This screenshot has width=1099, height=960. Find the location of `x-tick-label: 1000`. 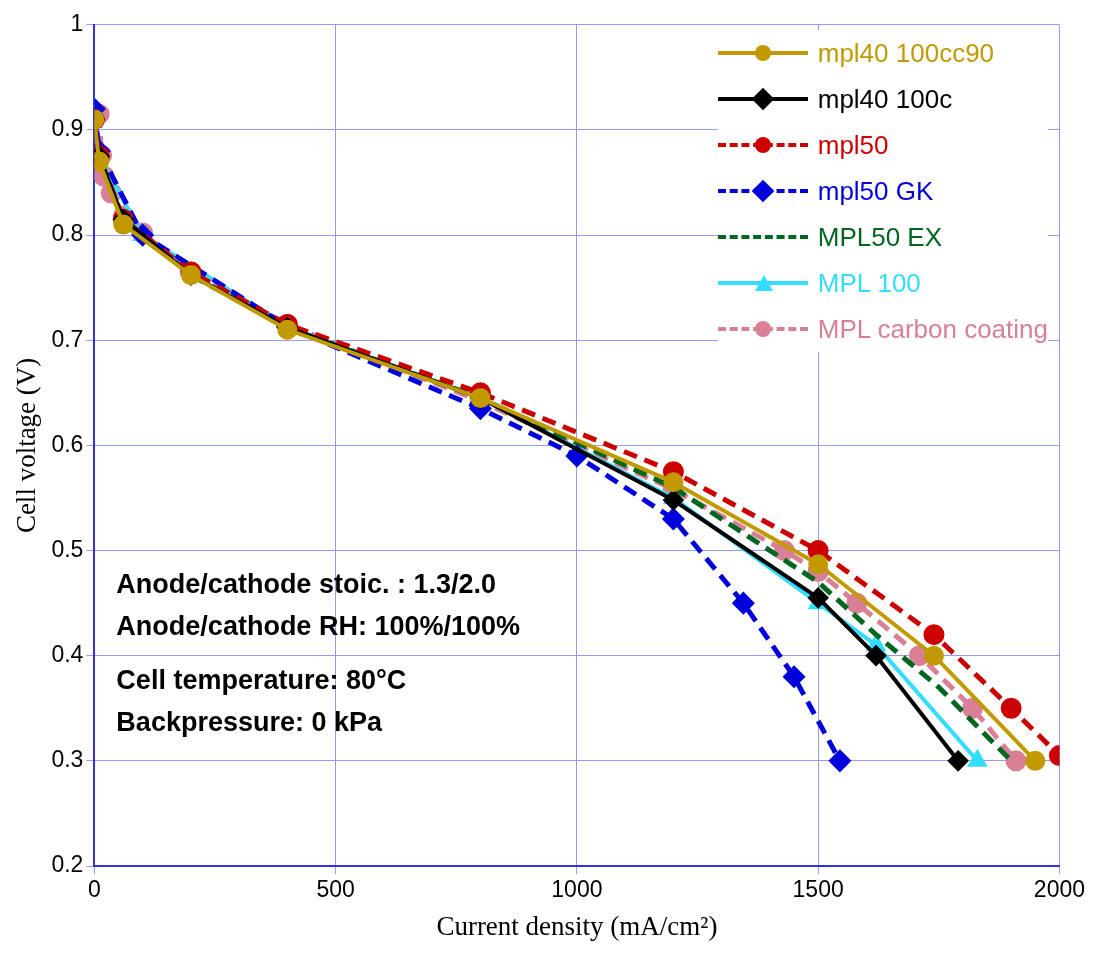

x-tick-label: 1000 is located at coordinates (577, 889).